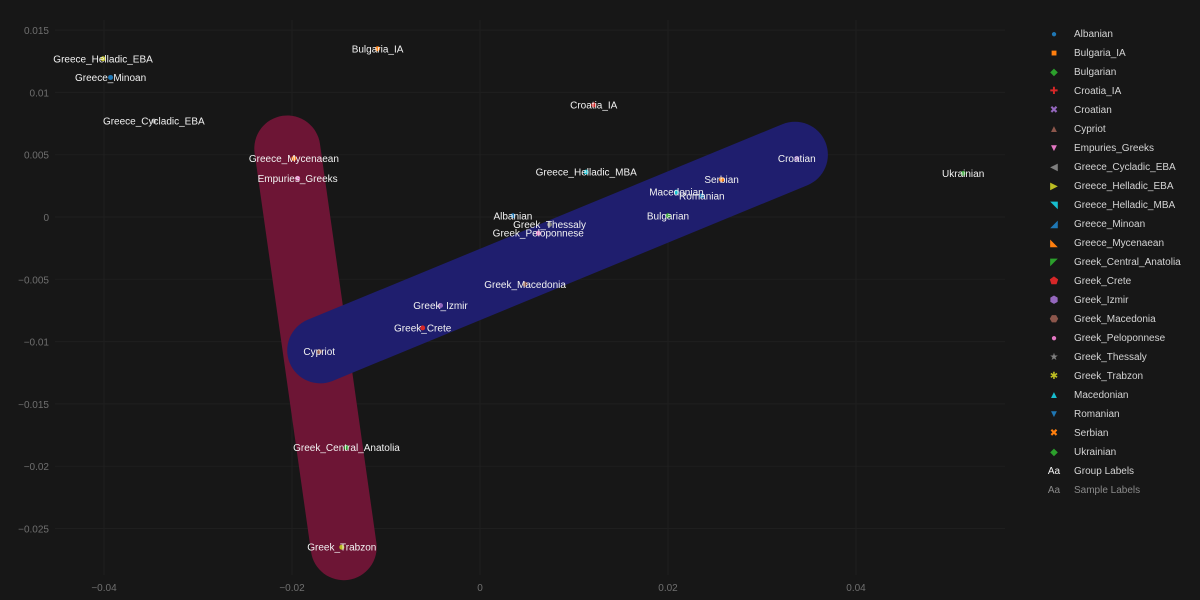 The image size is (1200, 600). I want to click on text-style-icon: Aa, so click(1054, 471).